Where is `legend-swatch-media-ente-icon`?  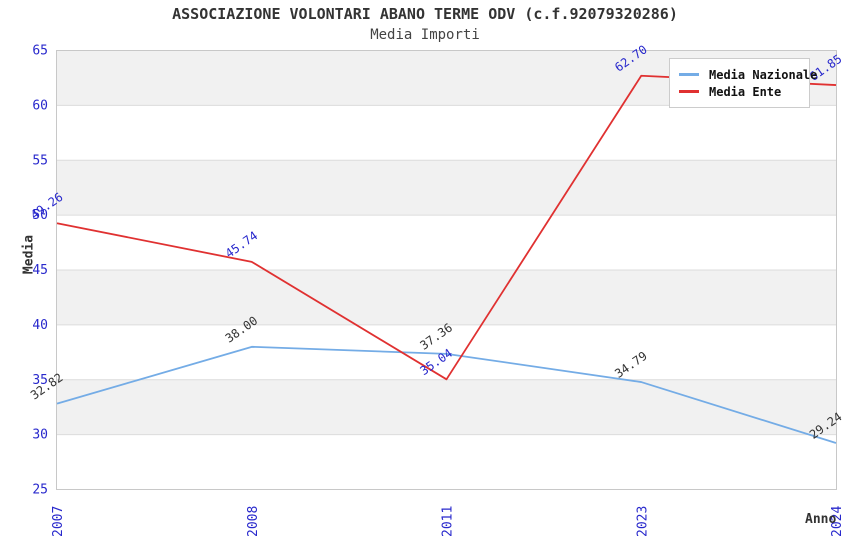 legend-swatch-media-ente-icon is located at coordinates (689, 91).